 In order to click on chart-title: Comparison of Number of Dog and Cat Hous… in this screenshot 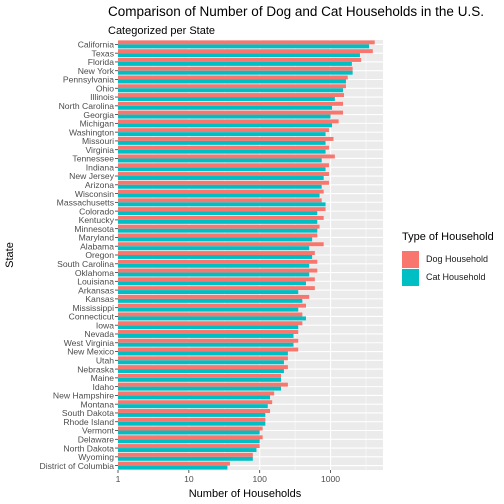, I will do `click(296, 11)`.